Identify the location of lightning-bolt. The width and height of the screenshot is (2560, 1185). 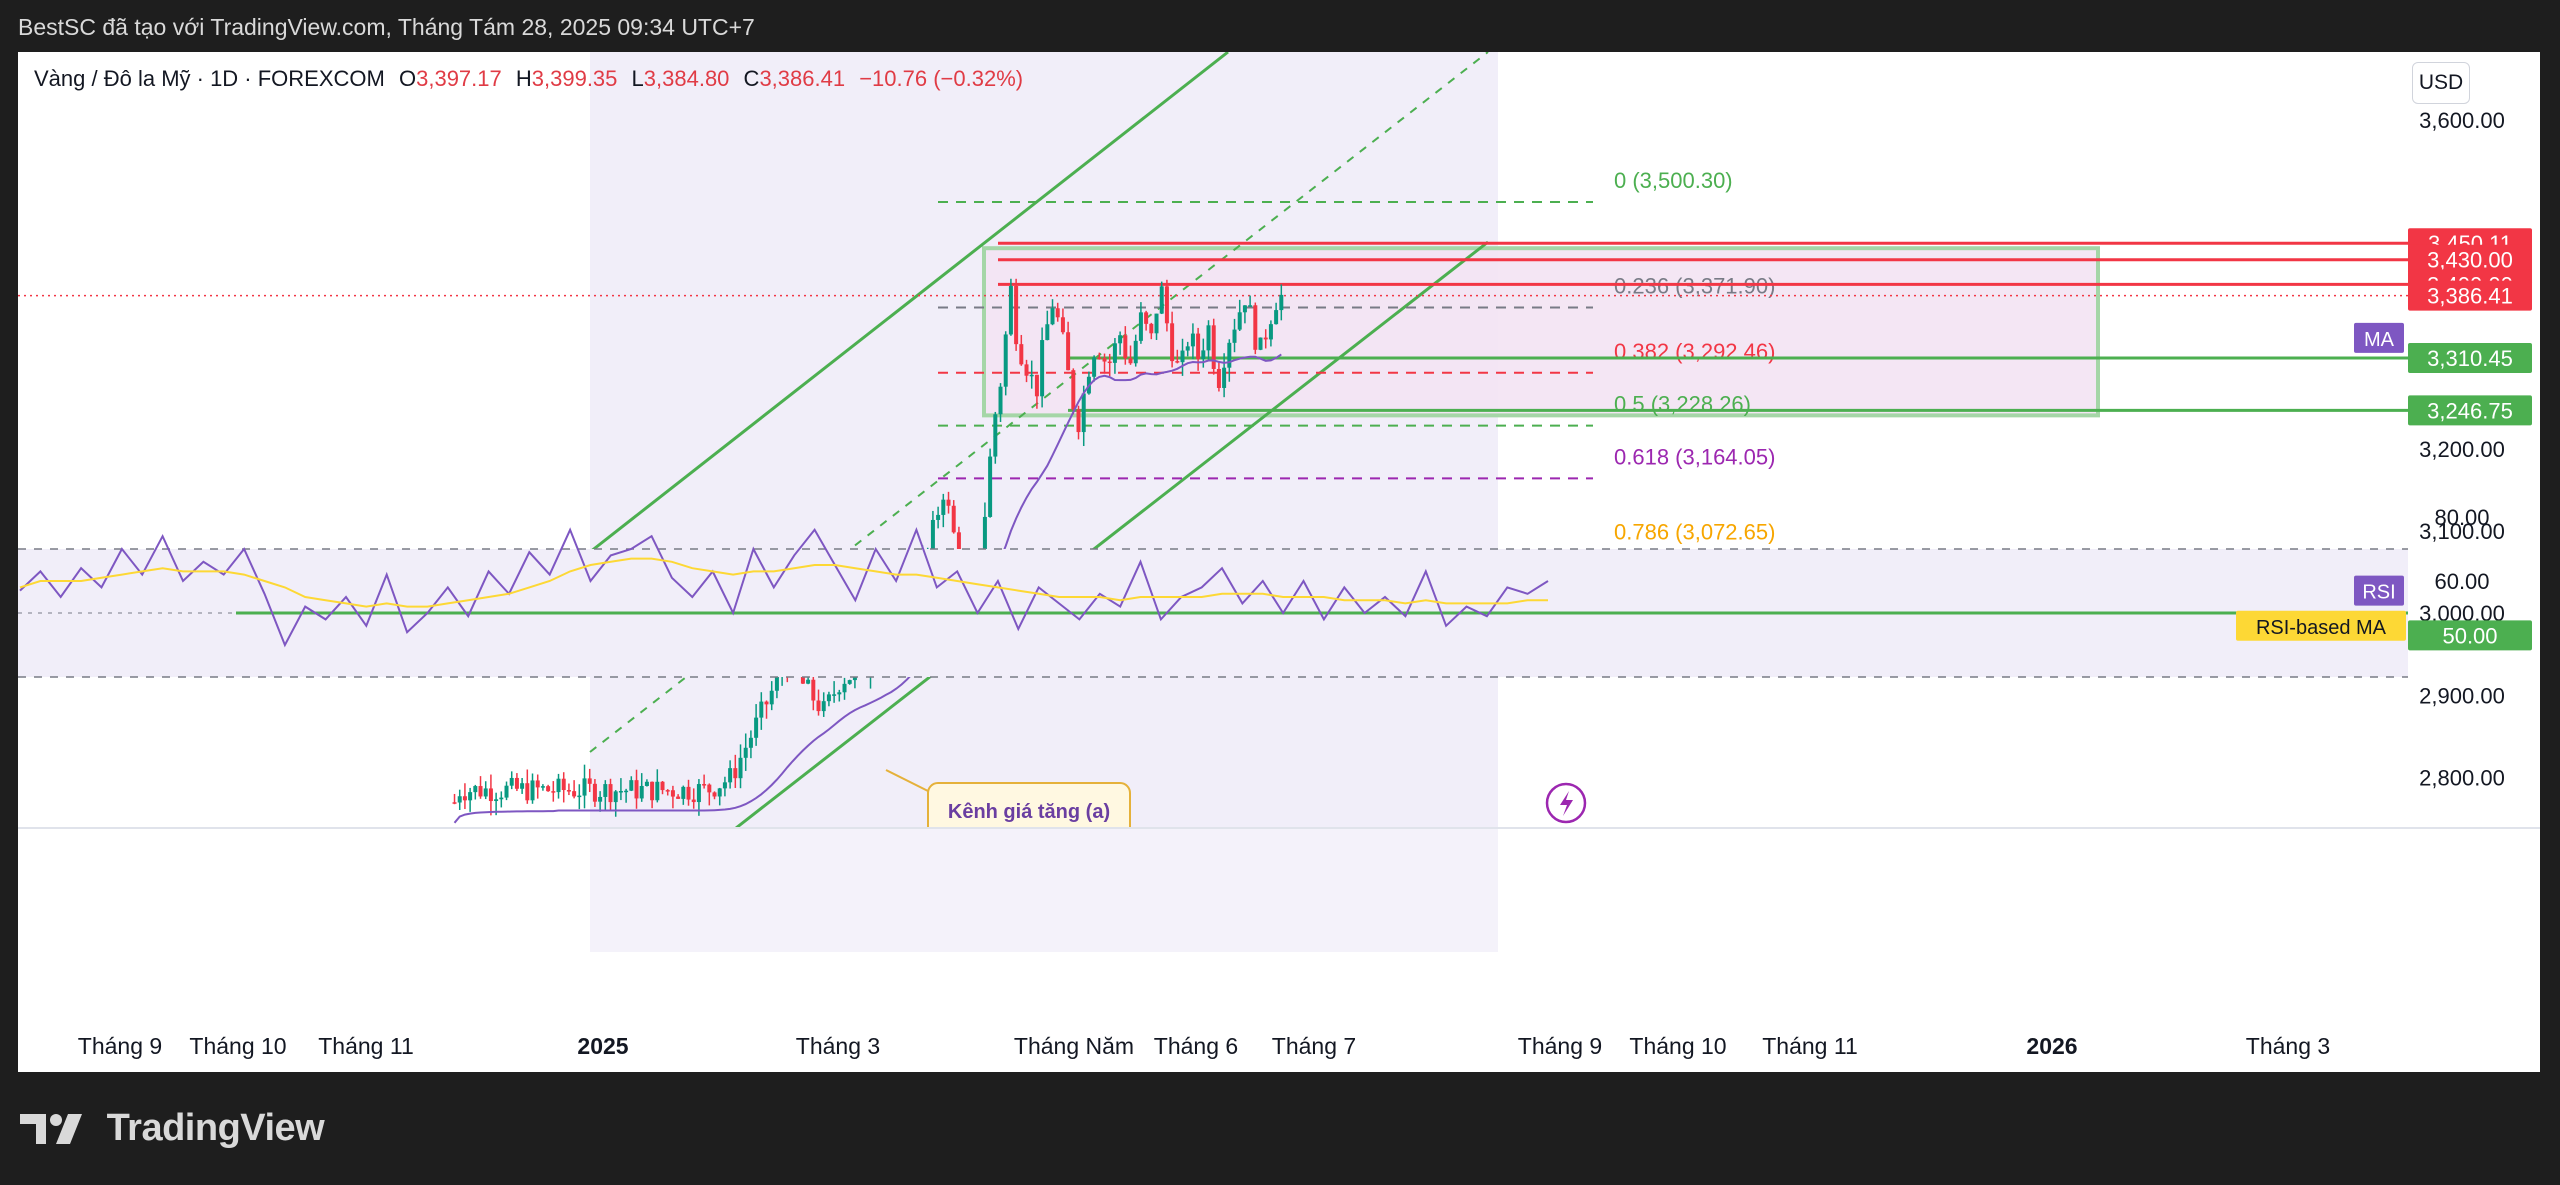
(1566, 803).